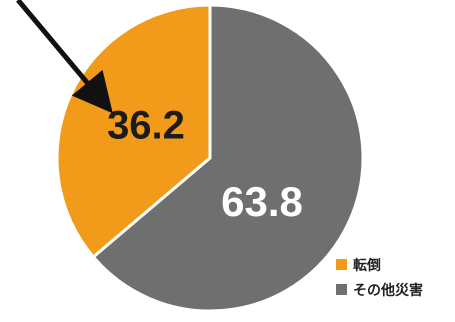 Image resolution: width=455 pixels, height=322 pixels. What do you see at coordinates (64, 57) in the screenshot?
I see `annotation-arrow` at bounding box center [64, 57].